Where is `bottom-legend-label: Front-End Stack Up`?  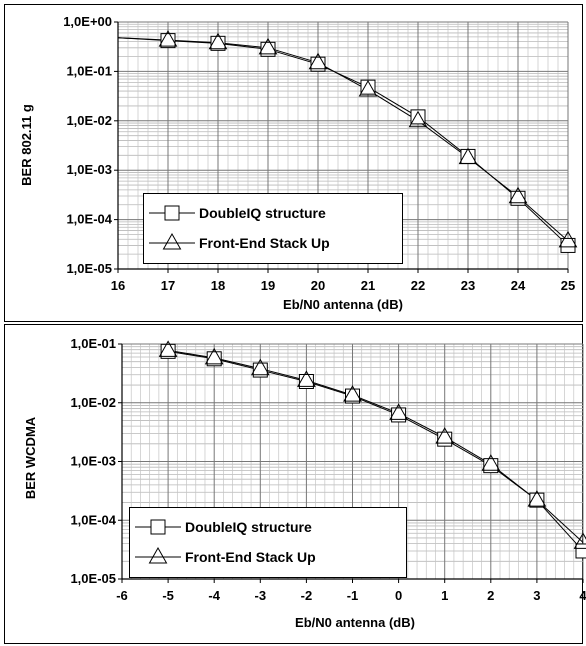
bottom-legend-label: Front-End Stack Up is located at coordinates (250, 557).